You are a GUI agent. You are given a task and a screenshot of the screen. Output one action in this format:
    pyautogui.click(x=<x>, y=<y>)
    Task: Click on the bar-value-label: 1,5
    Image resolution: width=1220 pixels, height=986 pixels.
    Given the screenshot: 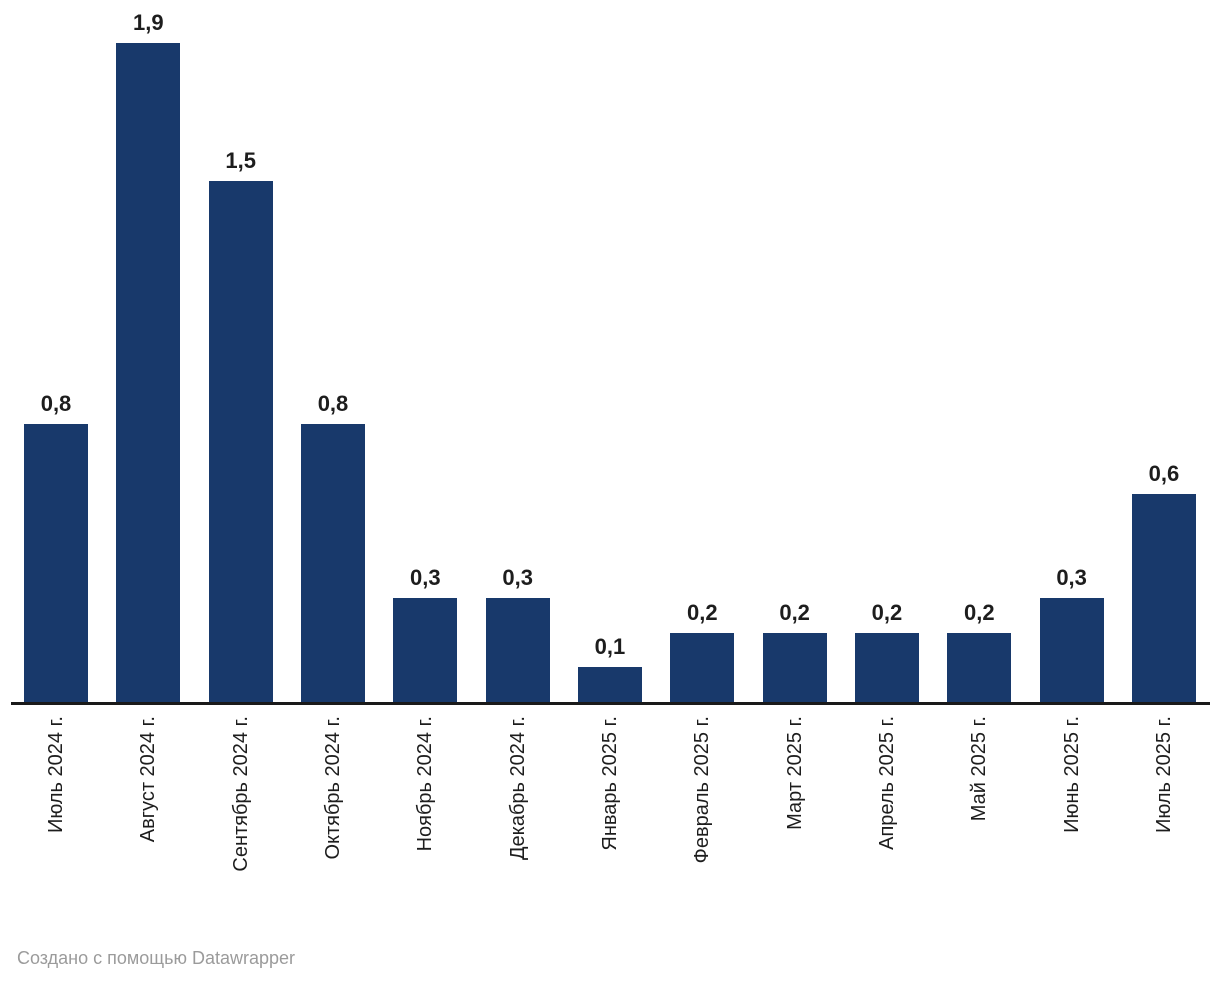 What is the action you would take?
    pyautogui.click(x=240, y=160)
    